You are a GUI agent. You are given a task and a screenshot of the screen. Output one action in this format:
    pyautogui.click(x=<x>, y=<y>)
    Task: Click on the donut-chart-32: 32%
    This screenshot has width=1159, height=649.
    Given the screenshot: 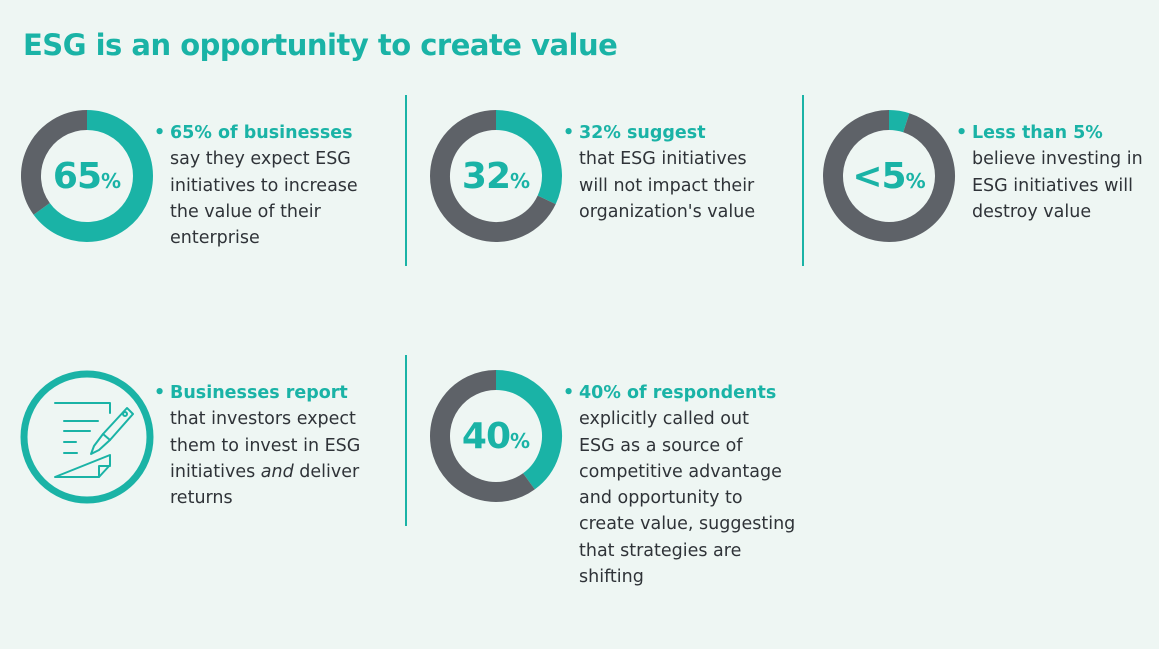 What is the action you would take?
    pyautogui.click(x=496, y=176)
    